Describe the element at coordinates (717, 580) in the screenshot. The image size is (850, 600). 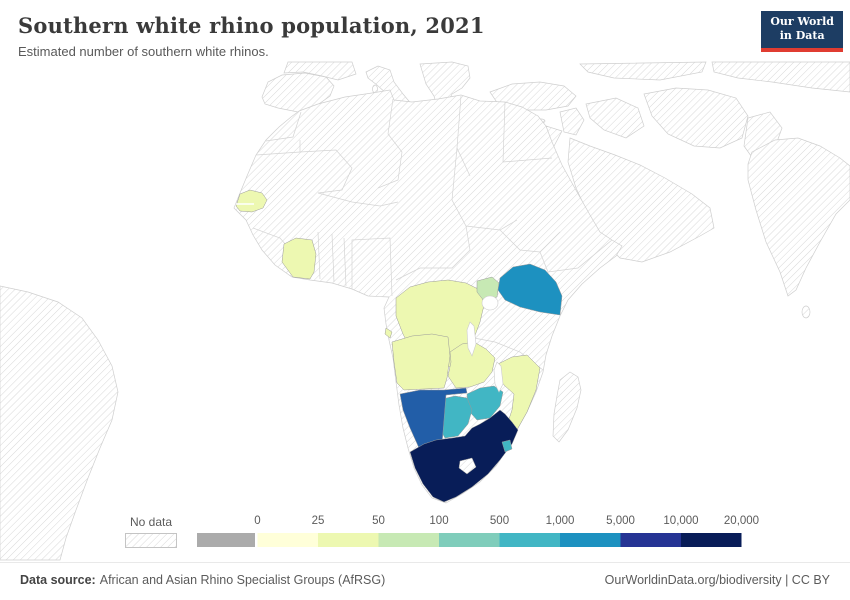
I see `credit-link: OurWorldinData.org/biodiversity | CC BY` at that location.